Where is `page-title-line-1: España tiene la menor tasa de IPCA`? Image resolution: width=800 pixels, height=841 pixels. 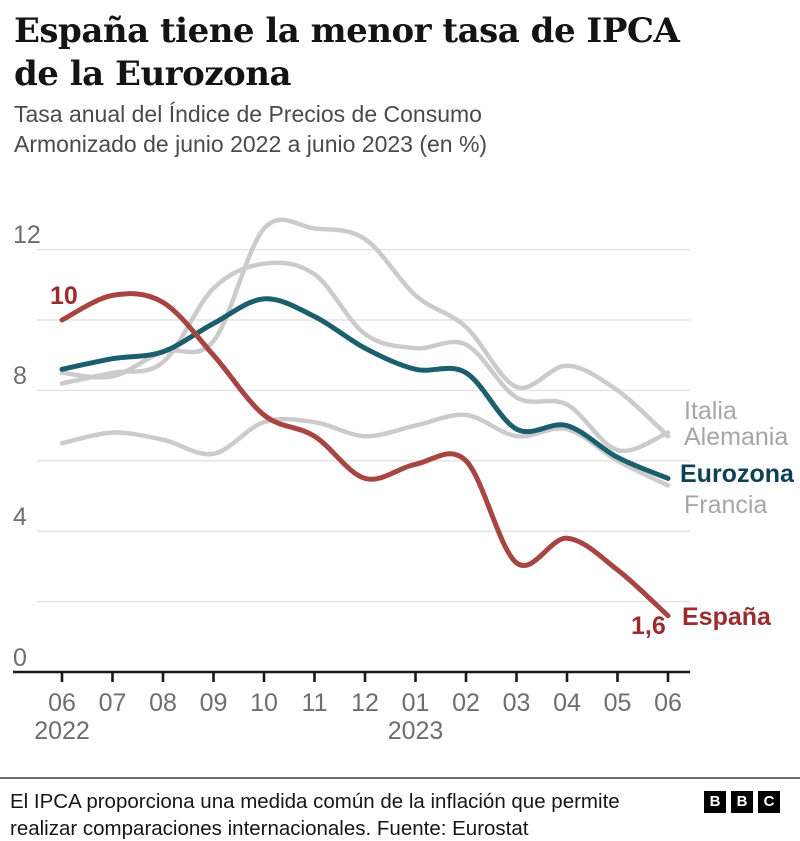
page-title-line-1: España tiene la menor tasa de IPCA is located at coordinates (347, 31).